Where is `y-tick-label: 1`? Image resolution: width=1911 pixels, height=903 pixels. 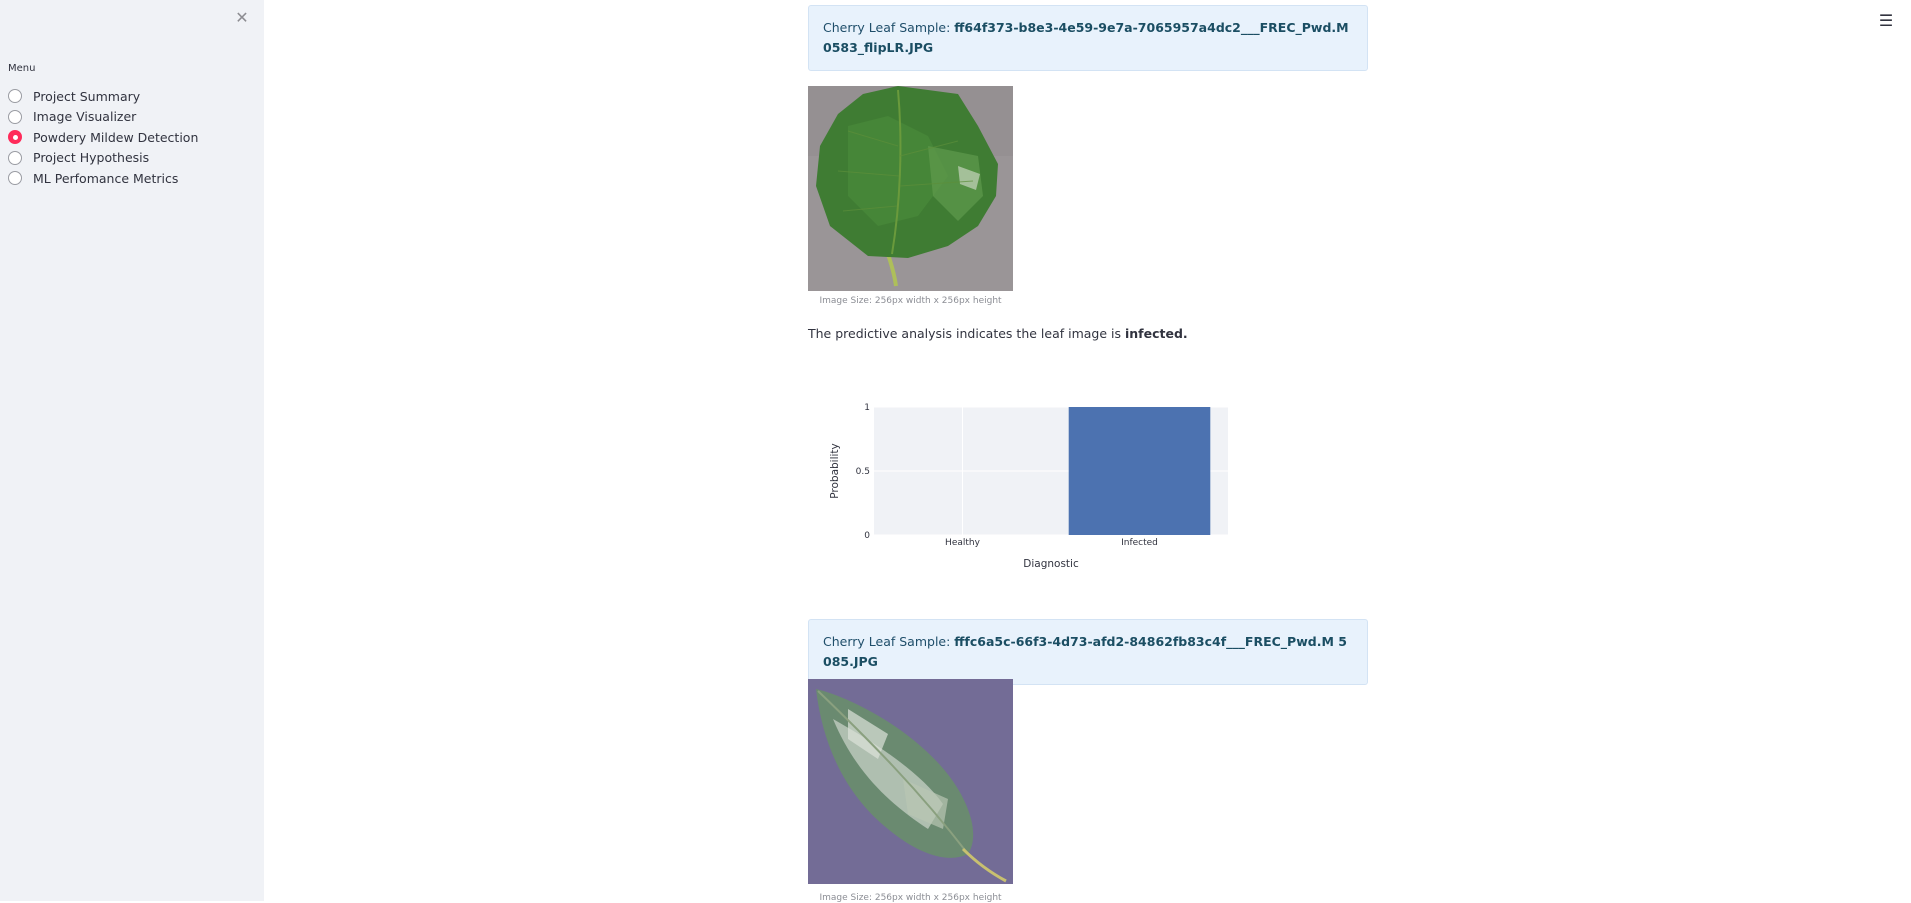 y-tick-label: 1 is located at coordinates (867, 408).